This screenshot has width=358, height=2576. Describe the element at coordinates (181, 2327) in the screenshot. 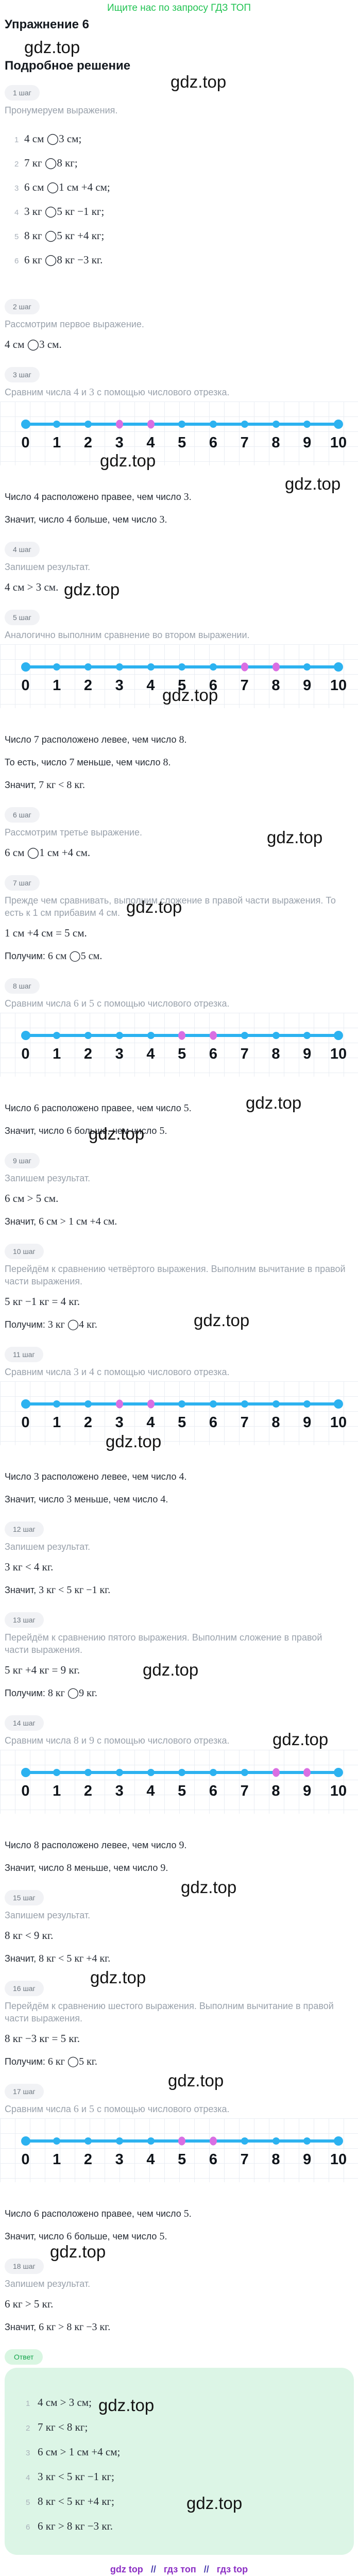

I see `sentence: Значит, 6 кг > 8 кг −3 кг.` at that location.